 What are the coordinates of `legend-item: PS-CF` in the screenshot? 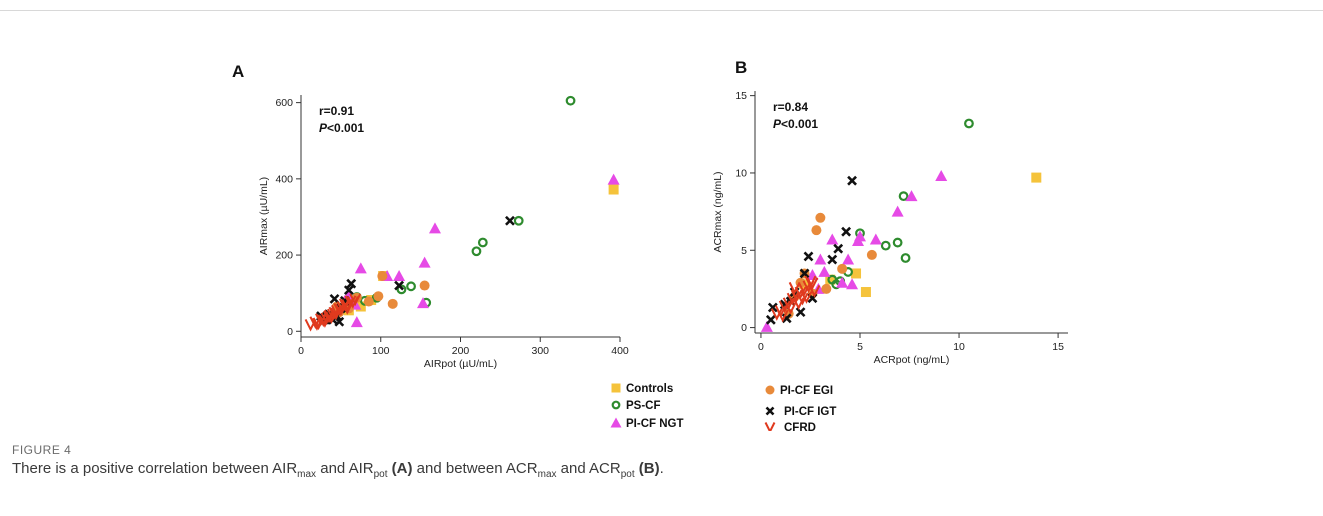 It's located at (636, 406).